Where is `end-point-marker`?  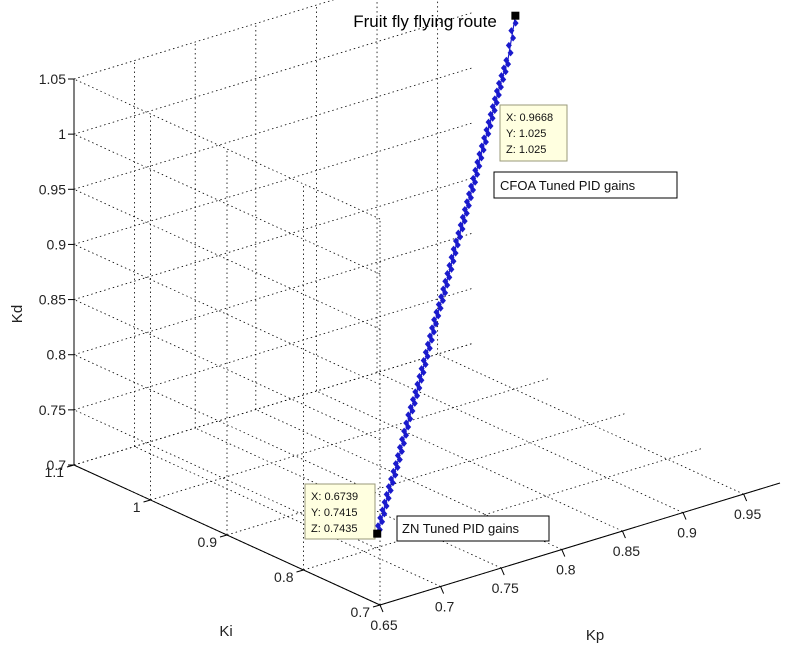 end-point-marker is located at coordinates (515, 15).